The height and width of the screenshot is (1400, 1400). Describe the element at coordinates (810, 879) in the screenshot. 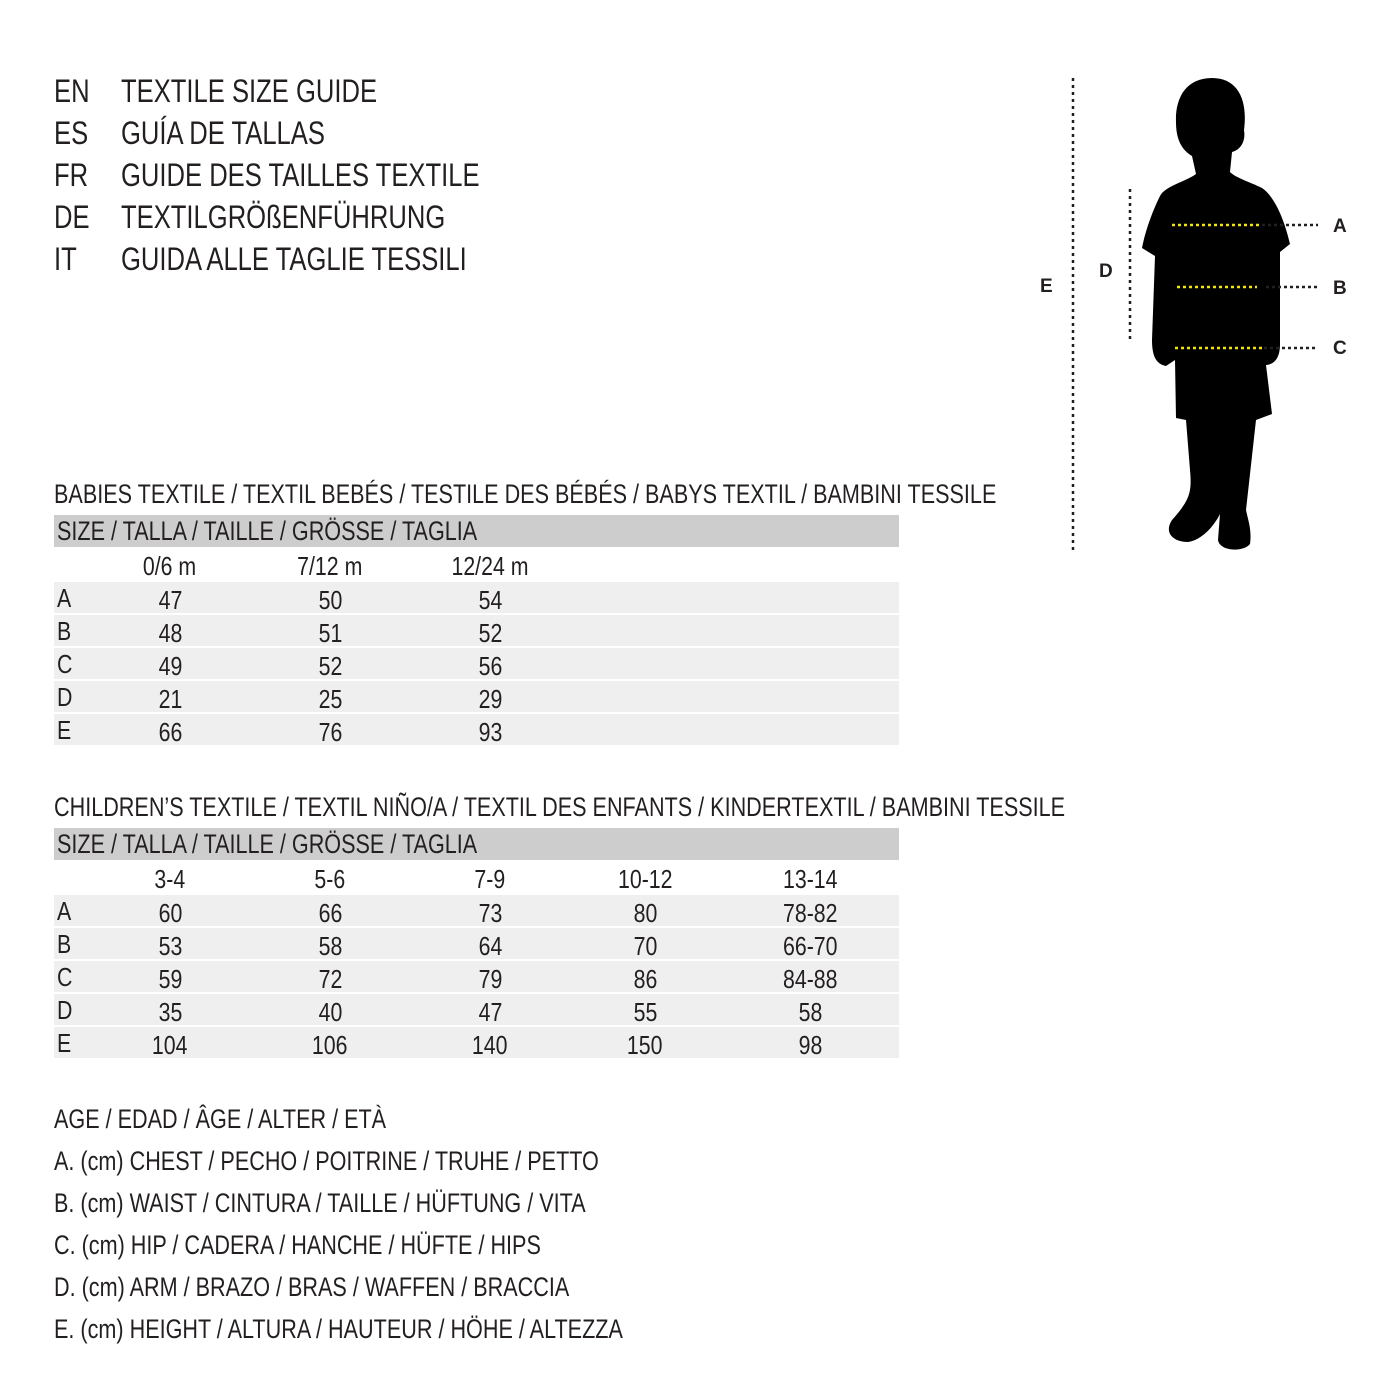

I see `column-header: 13-14` at that location.